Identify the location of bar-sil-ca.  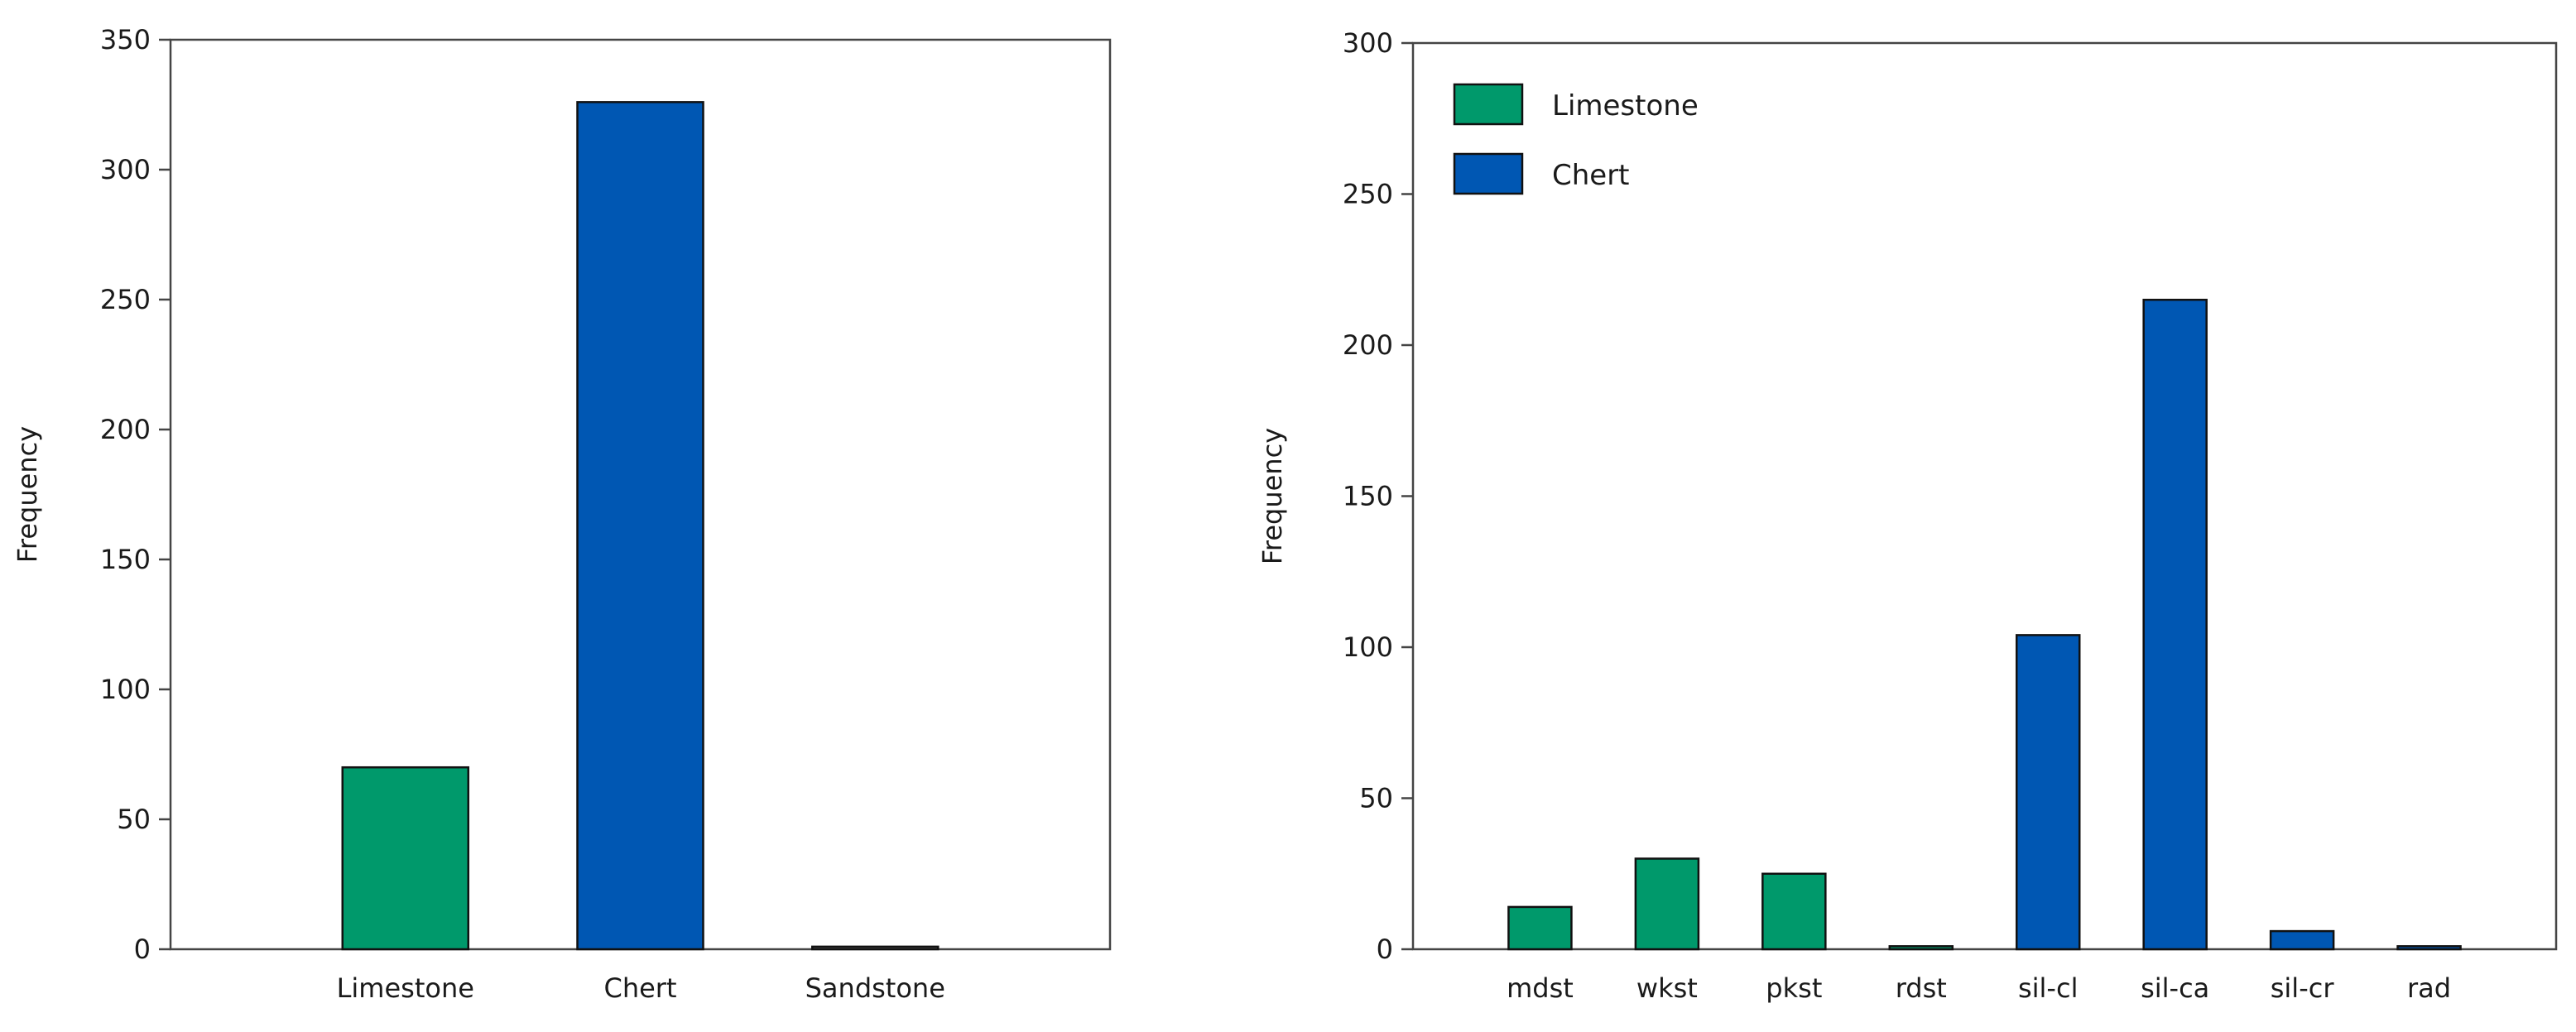
(2175, 625).